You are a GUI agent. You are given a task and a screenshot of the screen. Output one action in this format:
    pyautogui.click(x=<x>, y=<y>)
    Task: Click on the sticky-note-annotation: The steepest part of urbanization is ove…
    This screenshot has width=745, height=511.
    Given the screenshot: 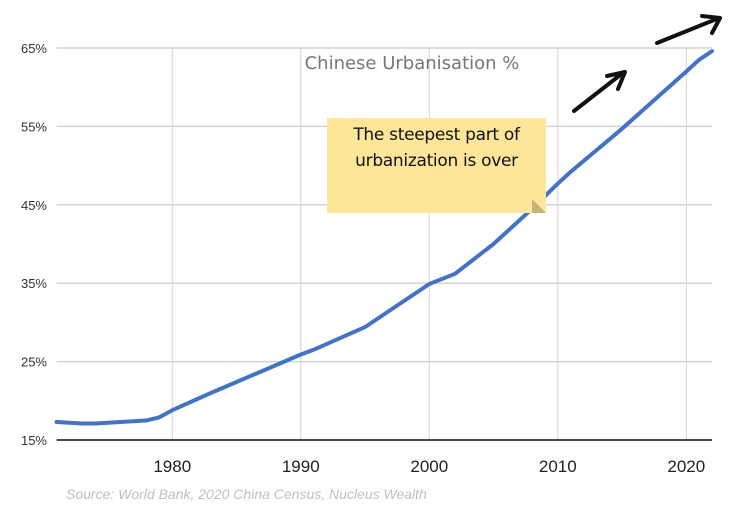 What is the action you would take?
    pyautogui.click(x=436, y=165)
    